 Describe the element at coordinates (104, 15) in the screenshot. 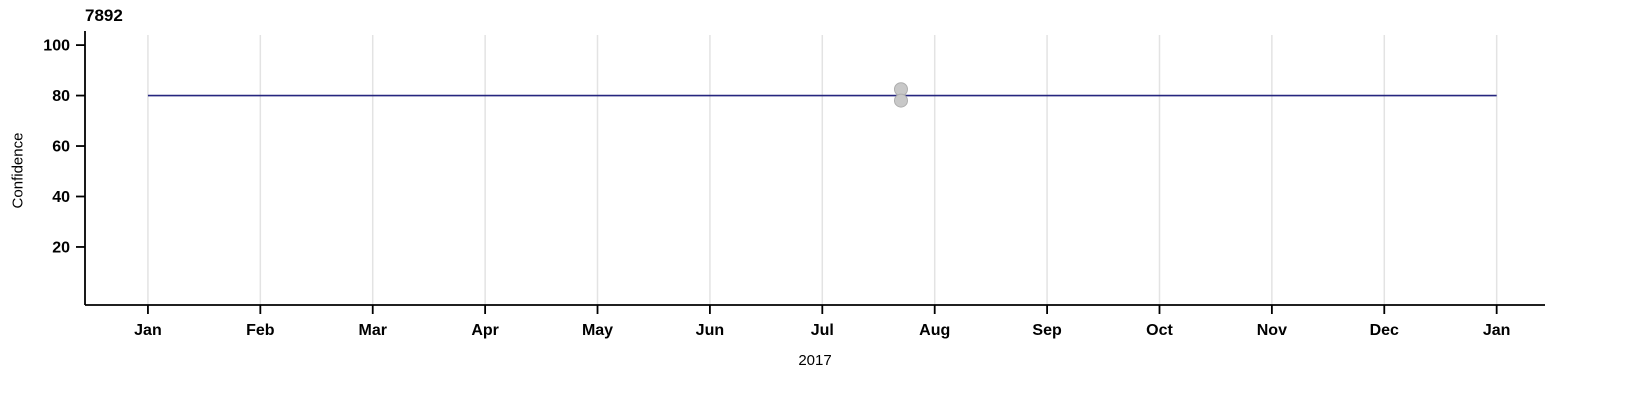

I see `chart-title: 7892` at that location.